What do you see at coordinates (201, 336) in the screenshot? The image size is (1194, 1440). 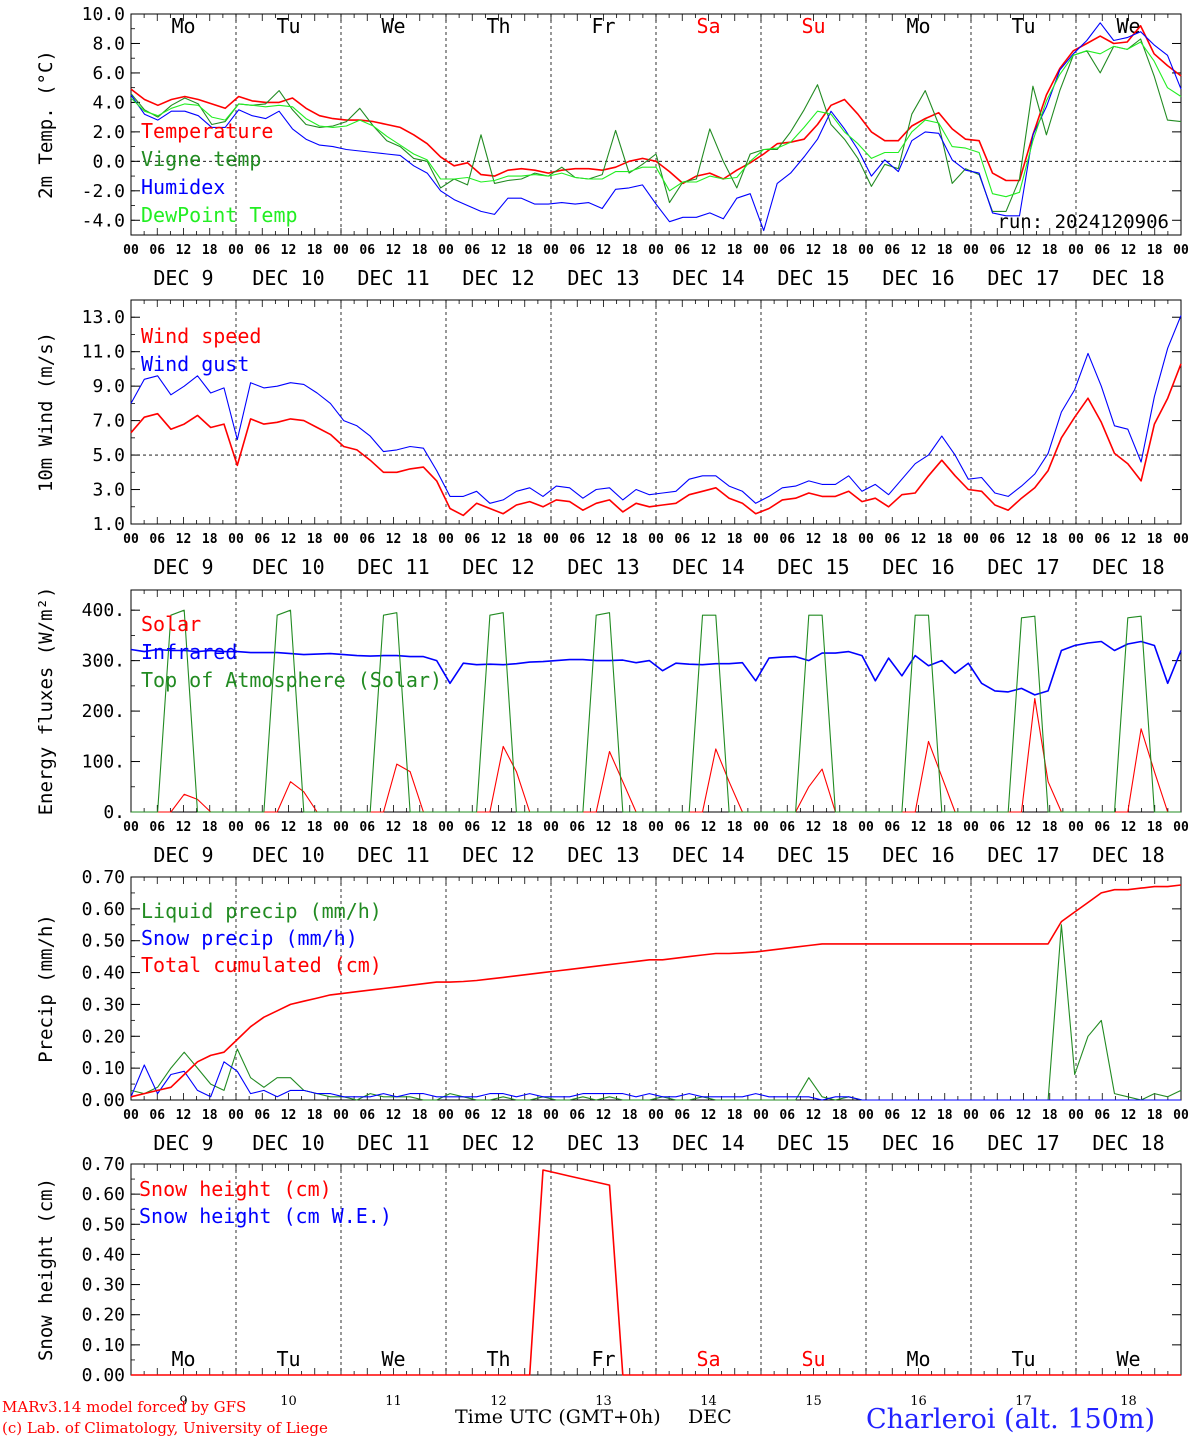 I see `legend-entry: Wind speed` at bounding box center [201, 336].